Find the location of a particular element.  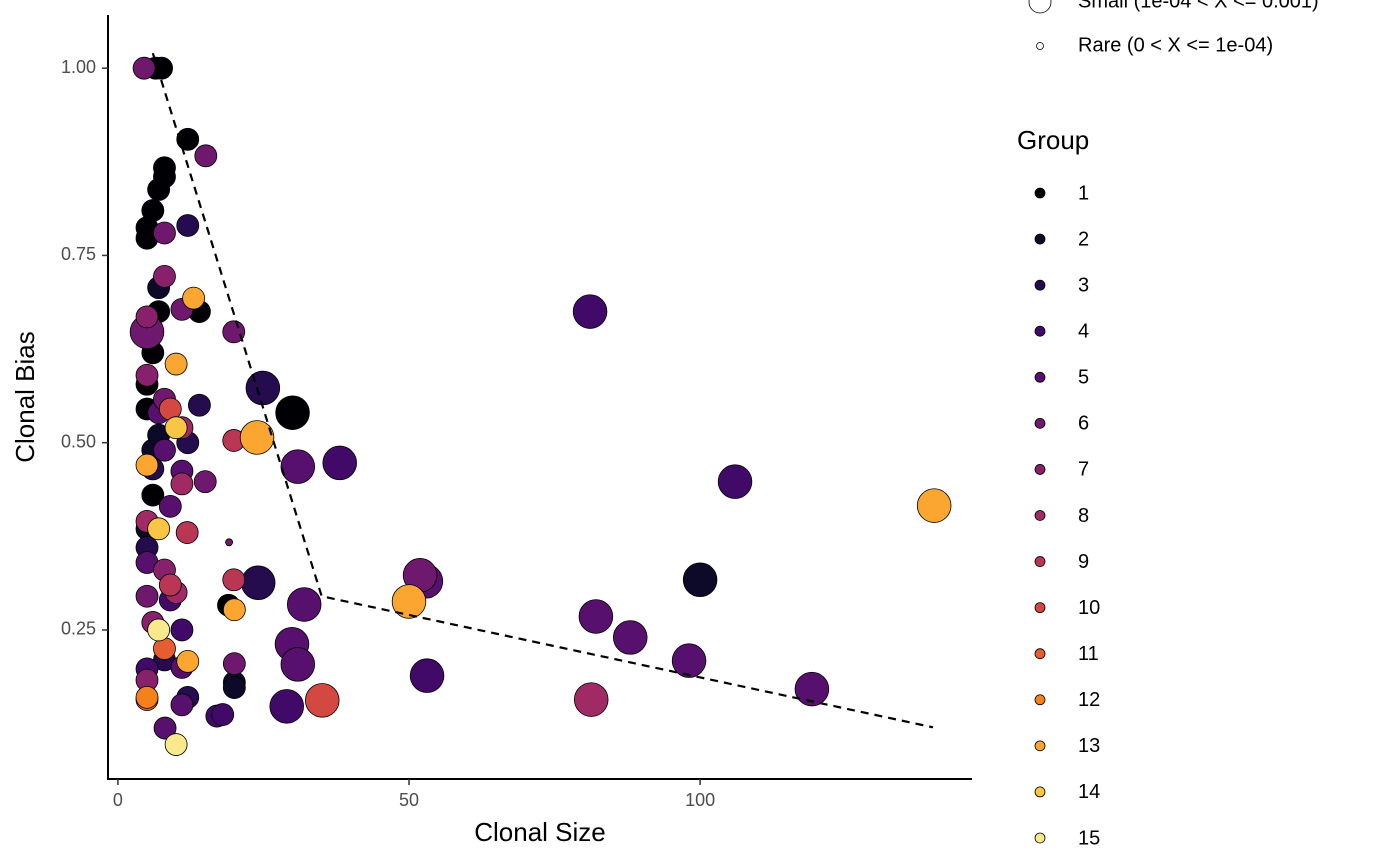

size-legend-label: Small (1e-04 < X <= 0.001) is located at coordinates (1198, 6).